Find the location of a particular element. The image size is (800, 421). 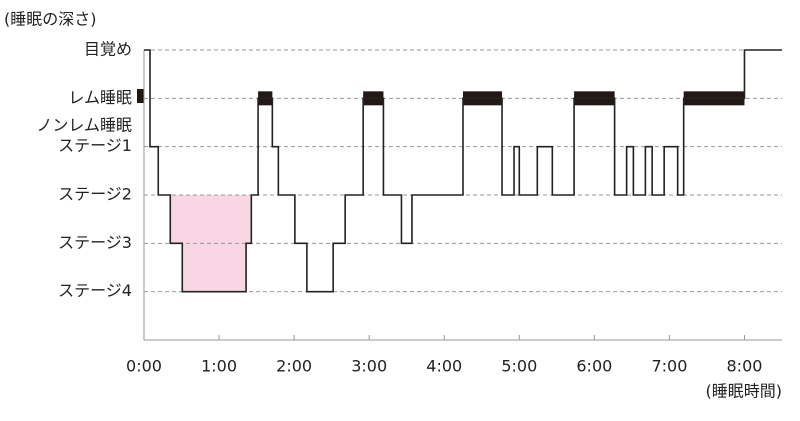

x-tick-label: 8:00 is located at coordinates (745, 366).